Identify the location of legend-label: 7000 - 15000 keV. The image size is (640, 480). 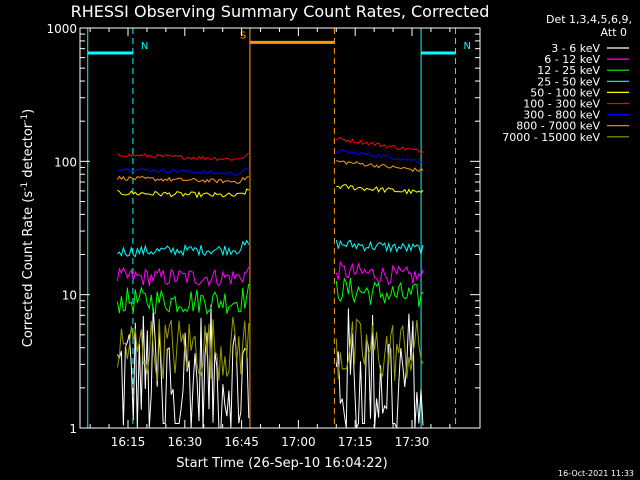
(551, 137).